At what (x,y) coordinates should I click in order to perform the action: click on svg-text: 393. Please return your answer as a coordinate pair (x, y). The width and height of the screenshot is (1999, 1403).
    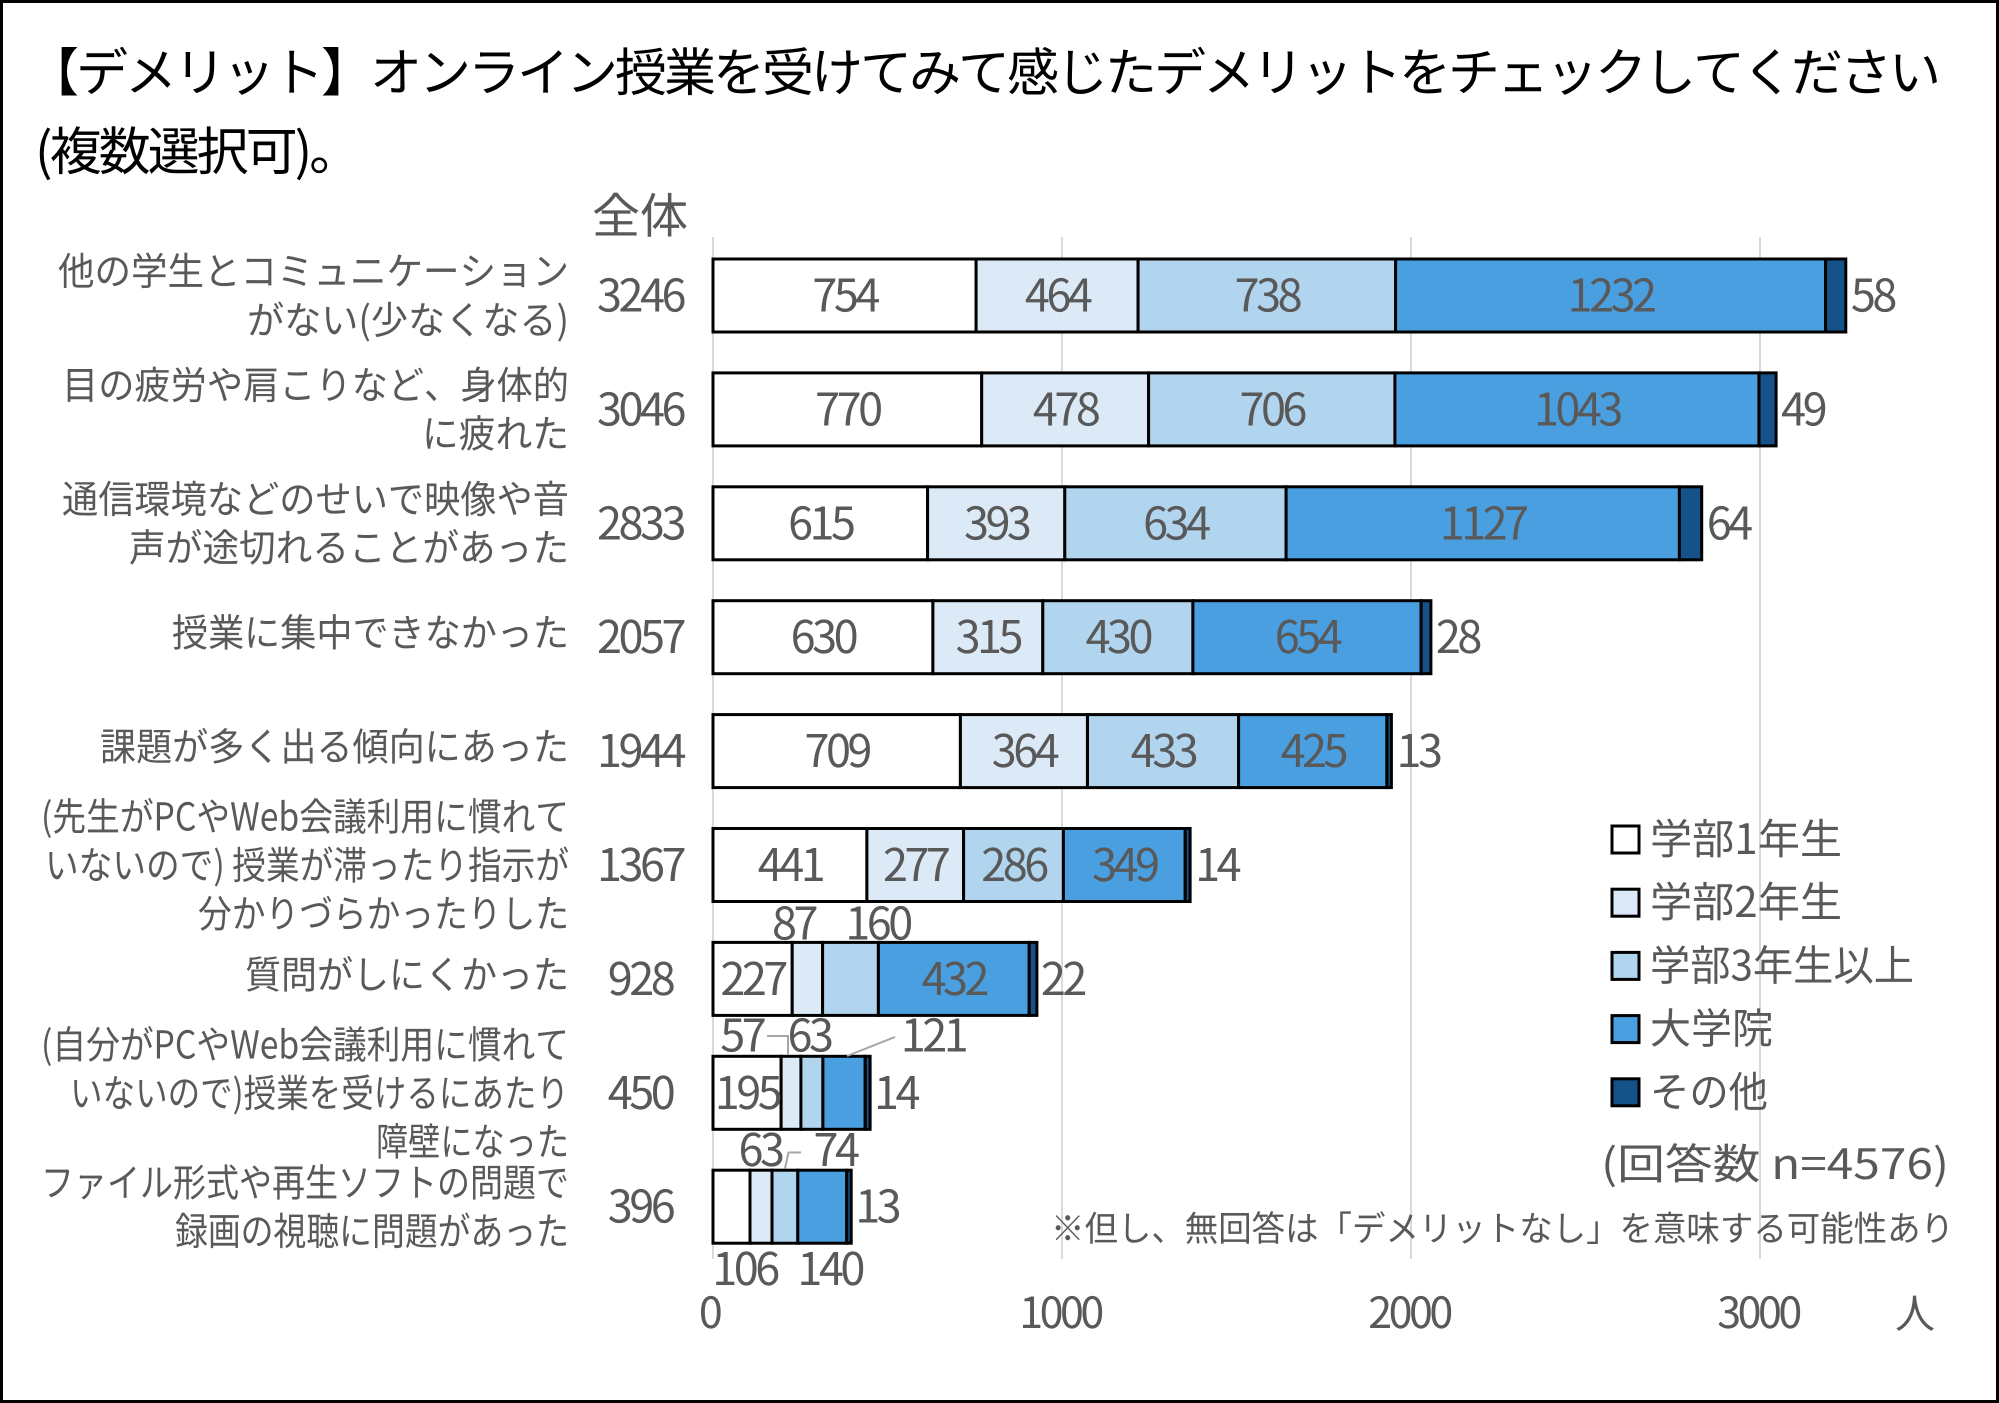
    Looking at the image, I should click on (997, 519).